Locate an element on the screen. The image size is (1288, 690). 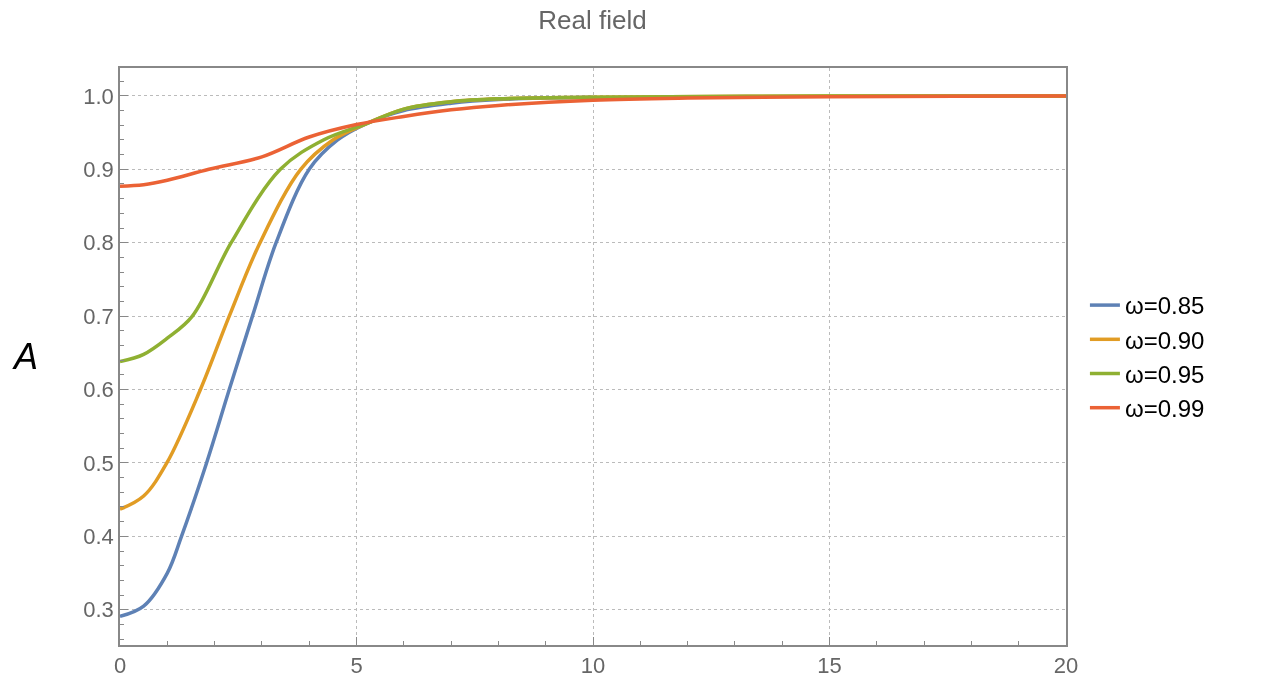
y-tick-label: 0.7 is located at coordinates (98, 316).